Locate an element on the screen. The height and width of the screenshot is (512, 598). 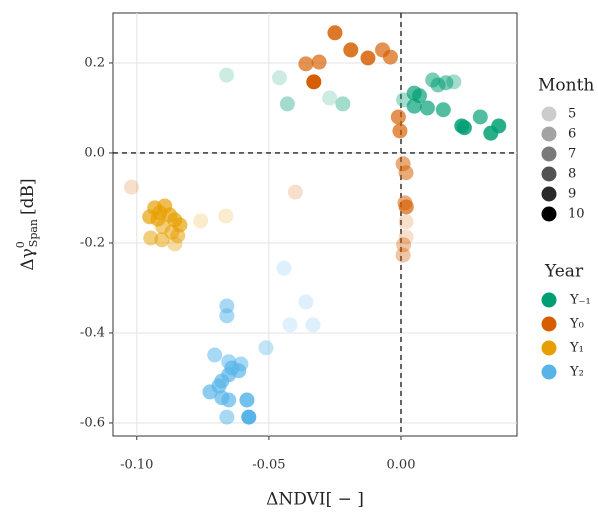
legend-label: Y₁ is located at coordinates (576, 348).